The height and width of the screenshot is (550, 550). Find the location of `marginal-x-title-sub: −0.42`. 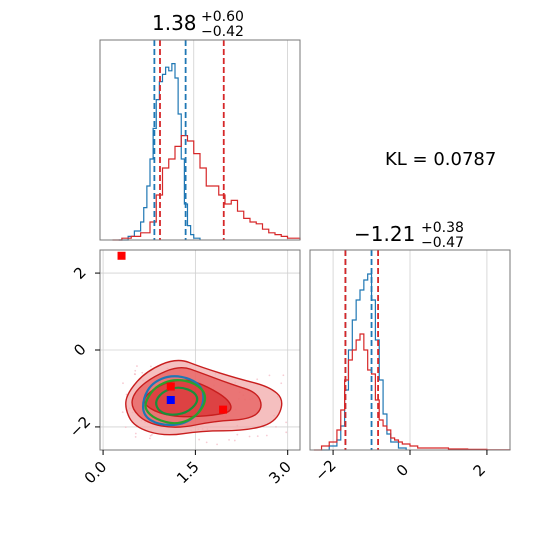

marginal-x-title-sub: −0.42 is located at coordinates (222, 32).